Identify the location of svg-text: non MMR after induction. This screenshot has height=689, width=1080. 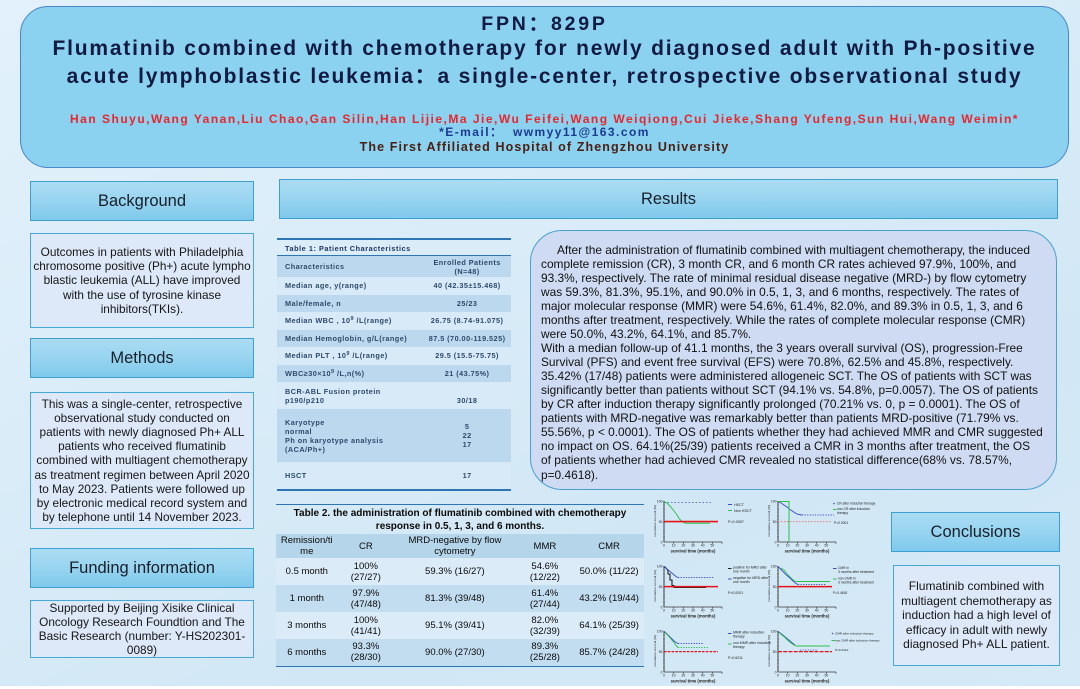
(752, 643).